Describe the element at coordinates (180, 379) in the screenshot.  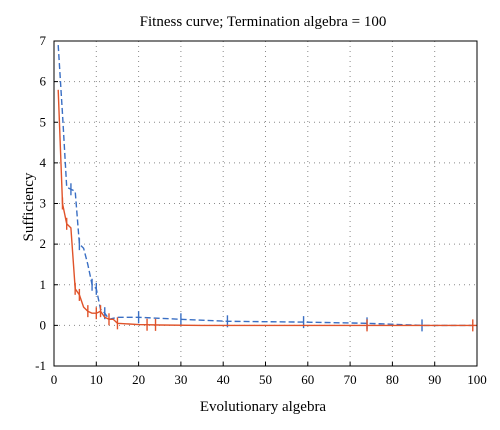
I see `x-tick-label: 30` at that location.